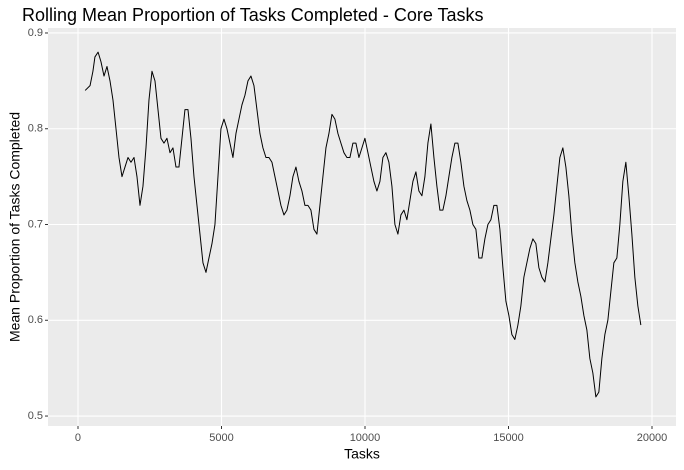 Image resolution: width=684 pixels, height=470 pixels. I want to click on y-tick-label: 0.5, so click(35, 416).